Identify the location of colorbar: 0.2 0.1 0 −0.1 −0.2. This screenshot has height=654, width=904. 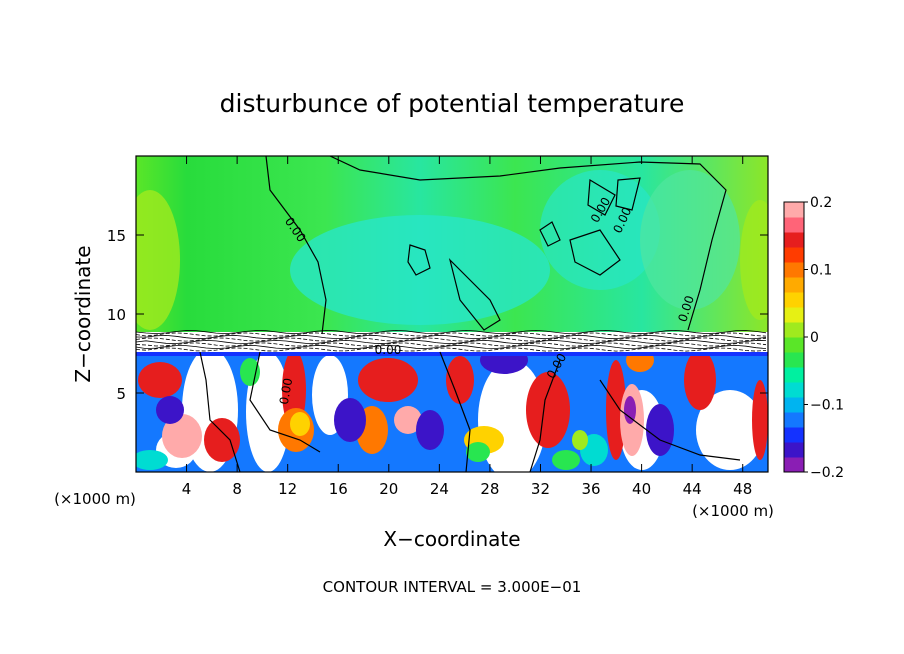
(813, 338).